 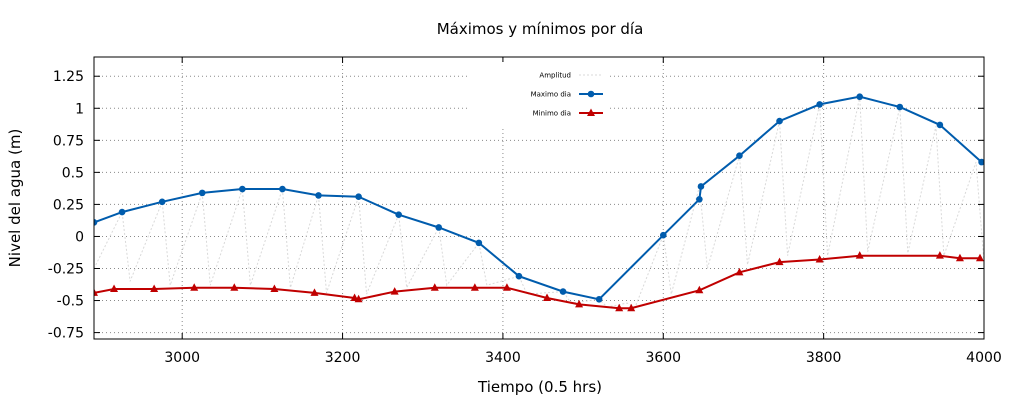 I want to click on y-tick-label: 1.25, so click(x=68, y=77).